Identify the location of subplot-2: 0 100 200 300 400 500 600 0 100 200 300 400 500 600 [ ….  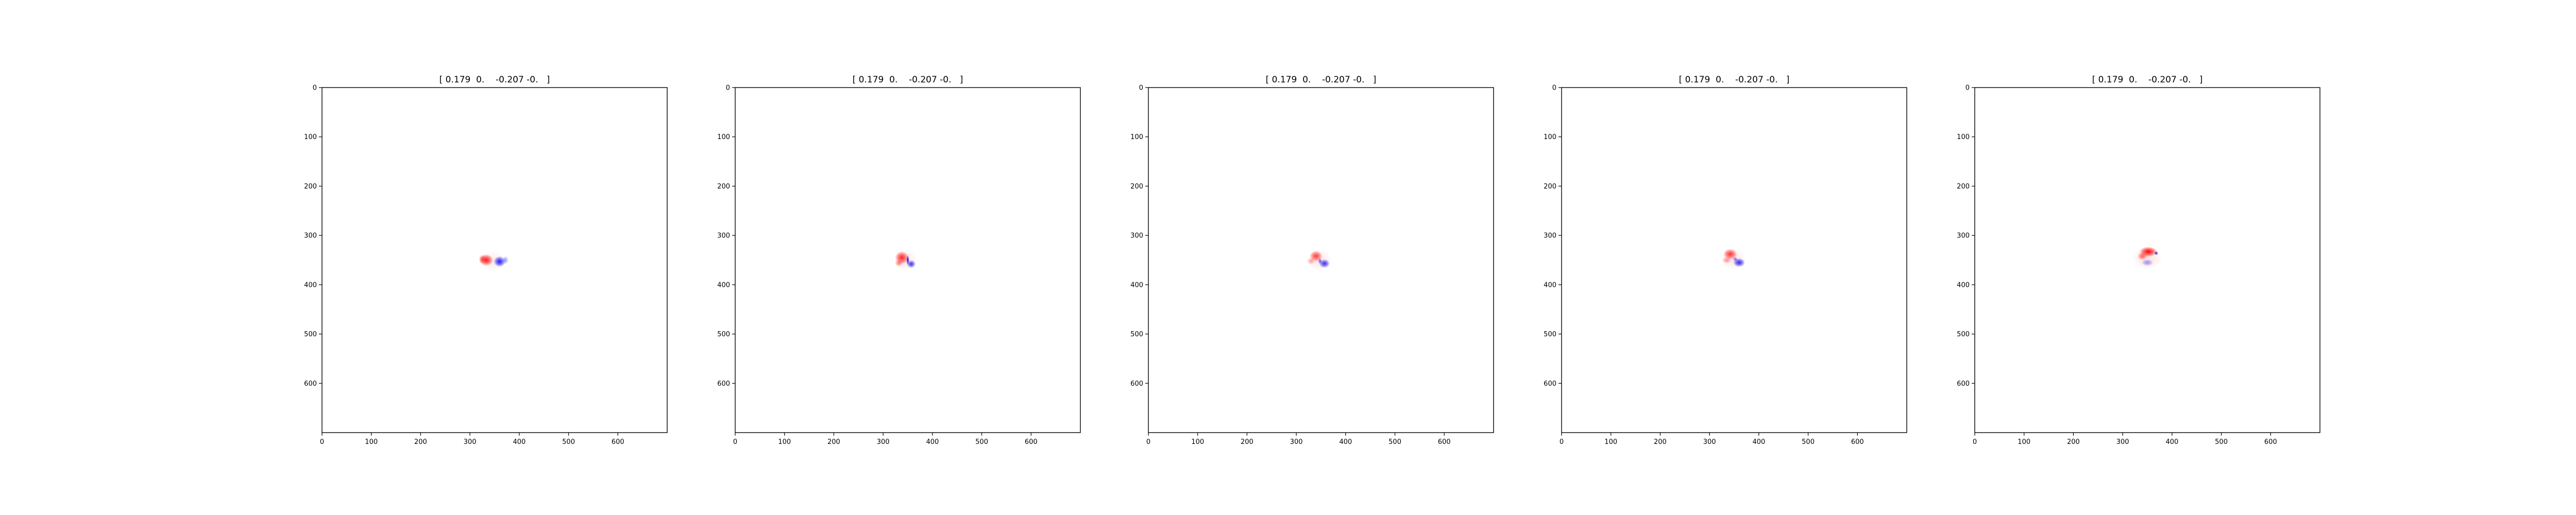
(905, 262).